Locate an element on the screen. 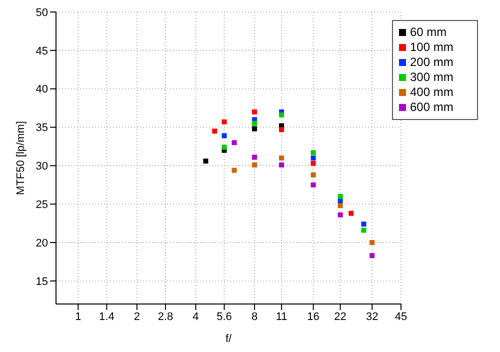 This screenshot has width=500, height=352. x-tick-label: 8 is located at coordinates (254, 316).